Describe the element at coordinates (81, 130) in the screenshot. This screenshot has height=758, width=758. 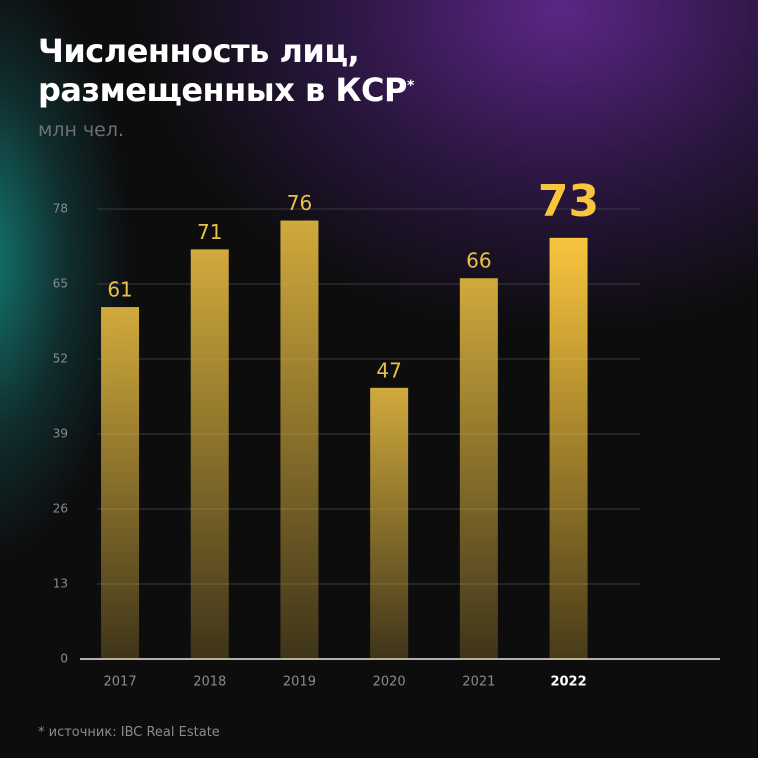
I see `subtitle: млн чел.` at that location.